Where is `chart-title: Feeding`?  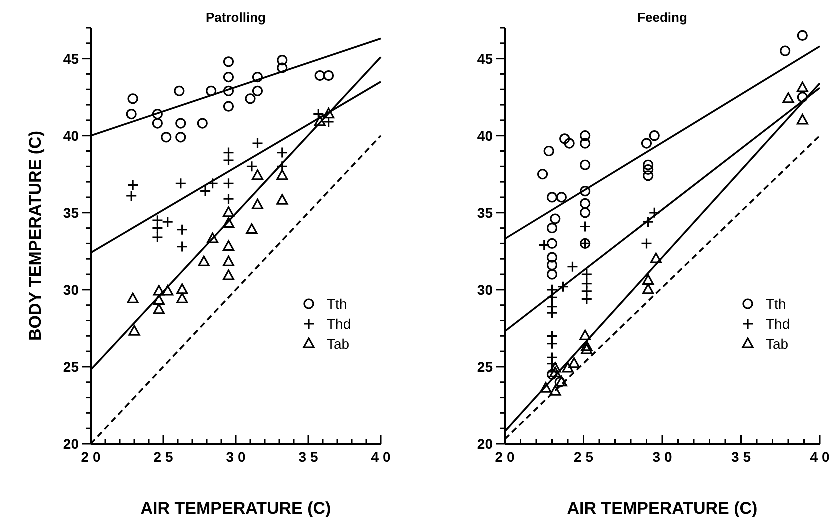
chart-title: Feeding is located at coordinates (663, 17).